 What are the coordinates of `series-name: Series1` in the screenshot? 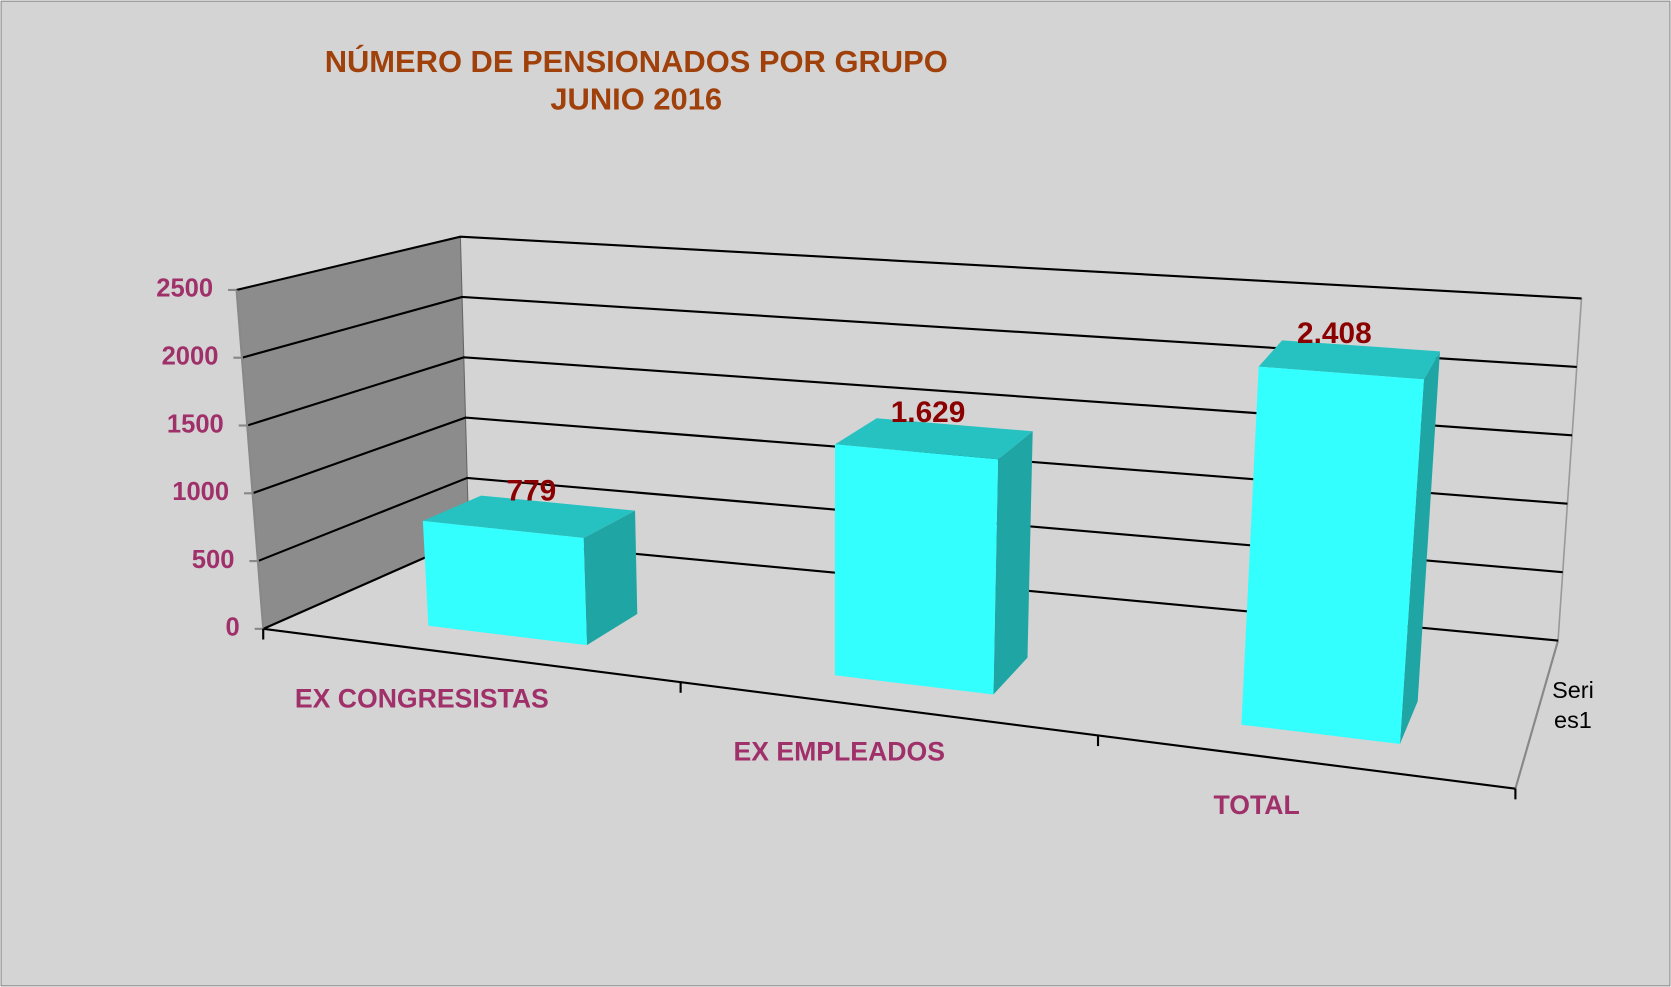 It's located at (1573, 705).